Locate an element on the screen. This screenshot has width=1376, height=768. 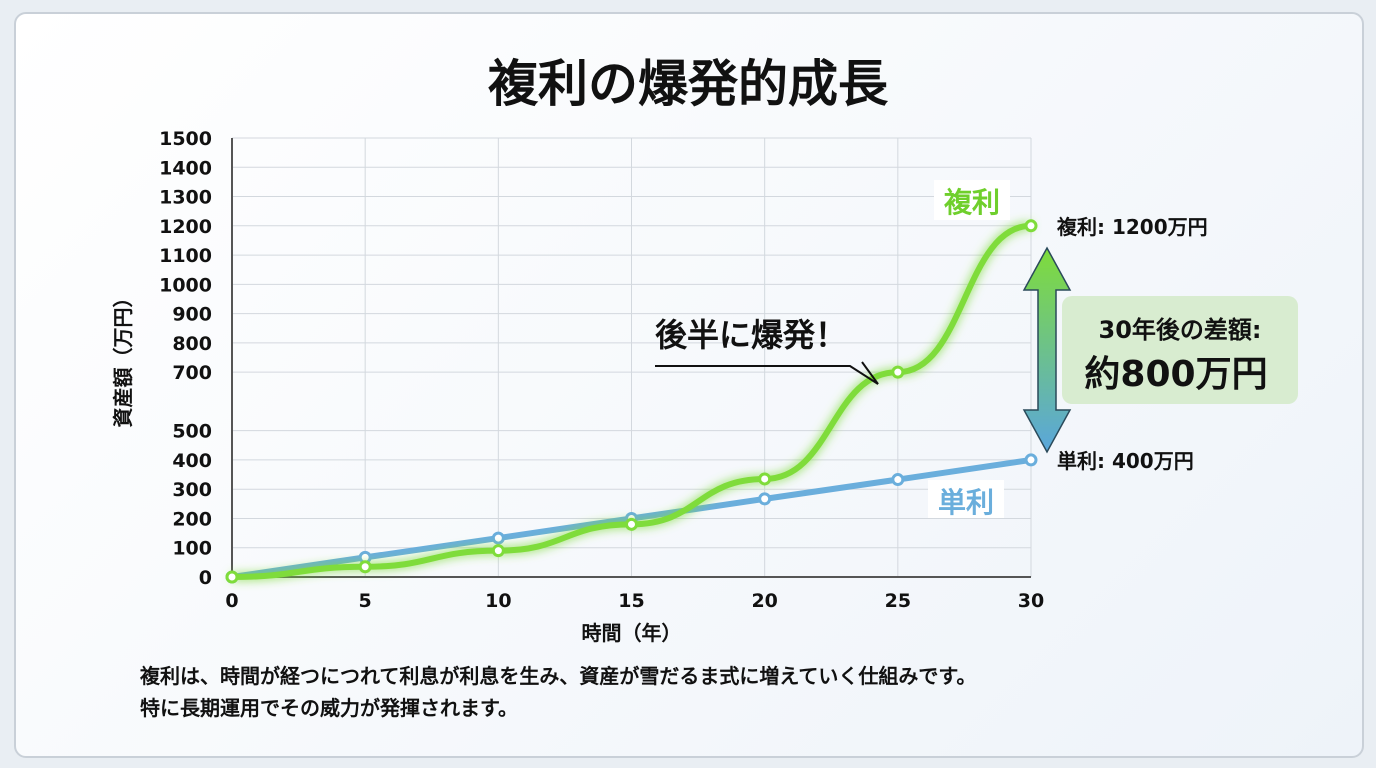
y-tick-label: 1300 is located at coordinates (185, 198).